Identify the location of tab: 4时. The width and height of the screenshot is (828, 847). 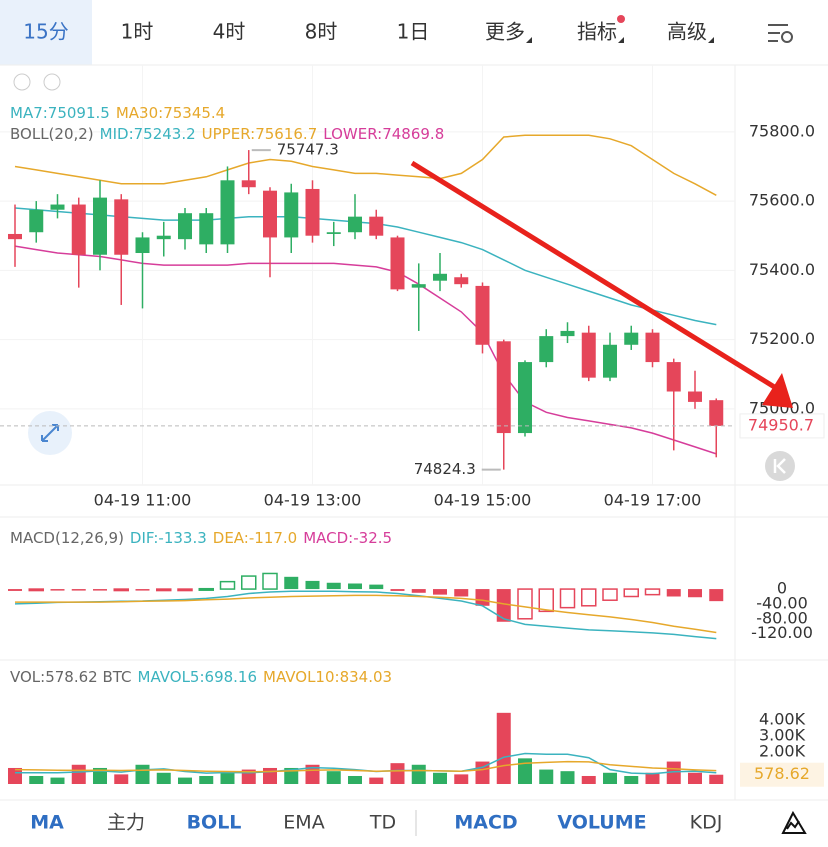
(229, 32).